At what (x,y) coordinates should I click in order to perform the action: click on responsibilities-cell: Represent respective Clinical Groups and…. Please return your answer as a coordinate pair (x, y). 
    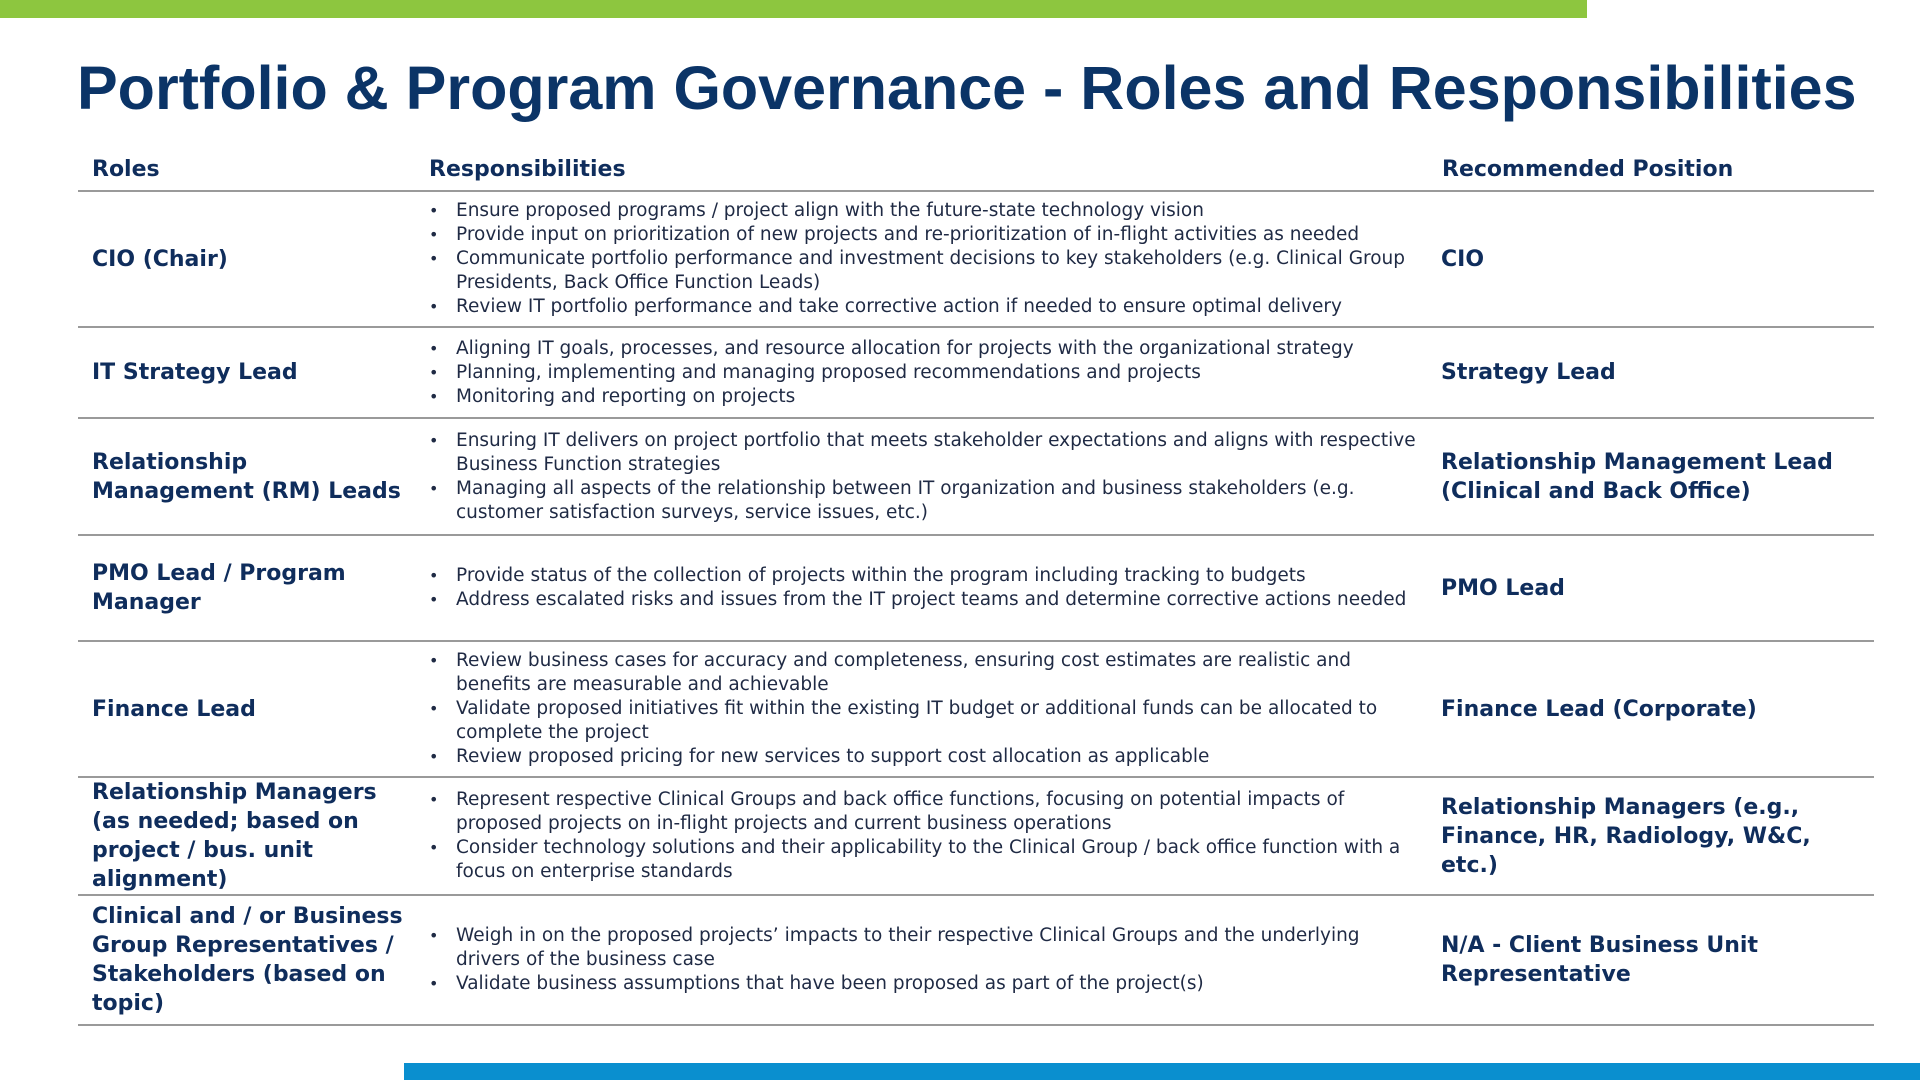
    Looking at the image, I should click on (928, 836).